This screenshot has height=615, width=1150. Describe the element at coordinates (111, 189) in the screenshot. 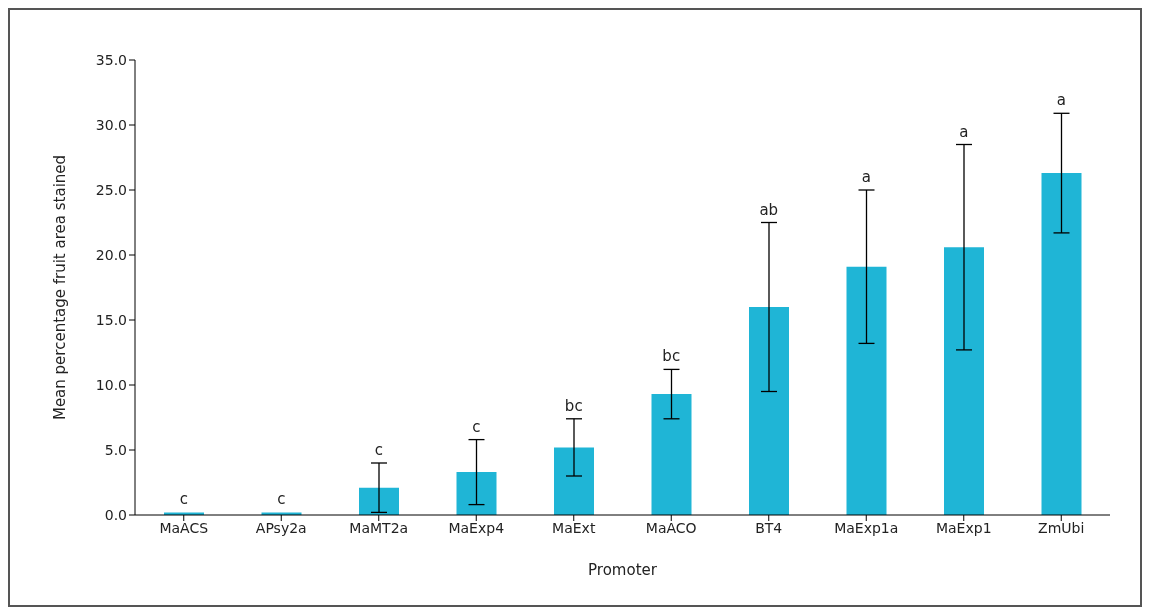

I see `y-tick-label: 25.0` at that location.